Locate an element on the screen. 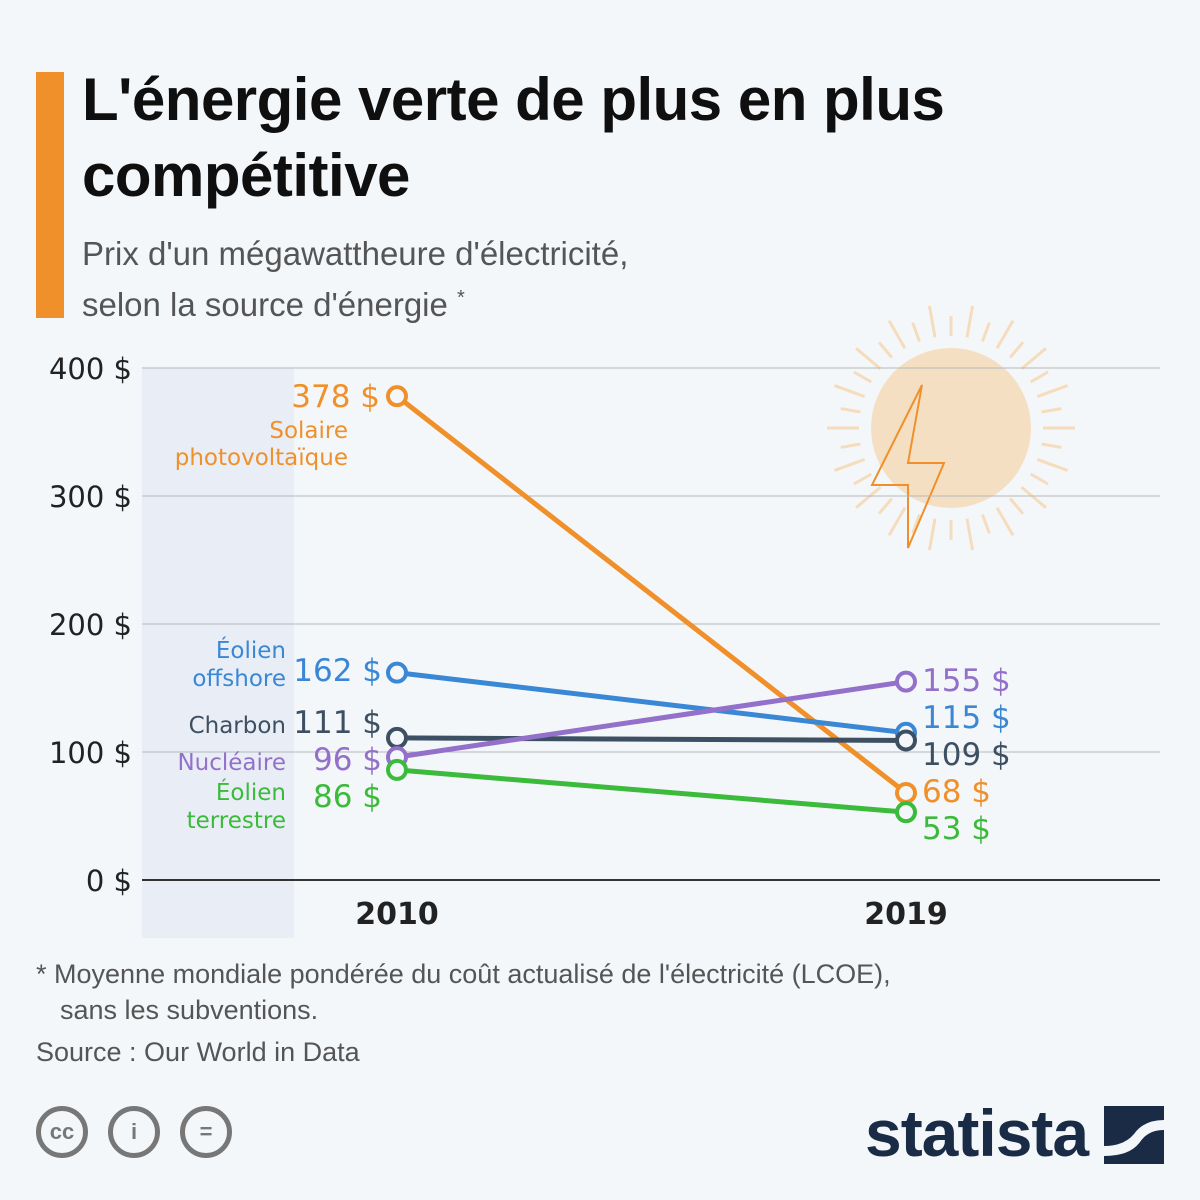 The height and width of the screenshot is (1200, 1200). footnote-line2: sans les subventions. is located at coordinates (189, 1010).